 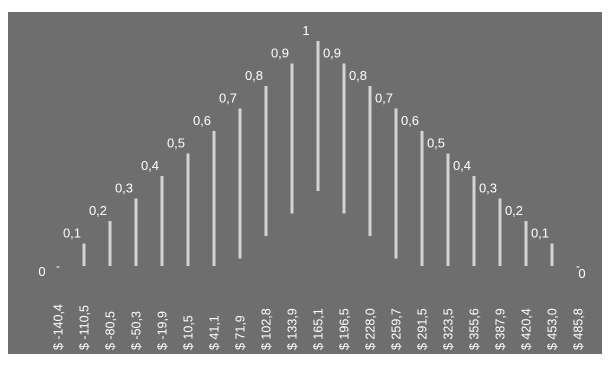 What do you see at coordinates (501, 329) in the screenshot?
I see `x-tick-label: $ 387,9` at bounding box center [501, 329].